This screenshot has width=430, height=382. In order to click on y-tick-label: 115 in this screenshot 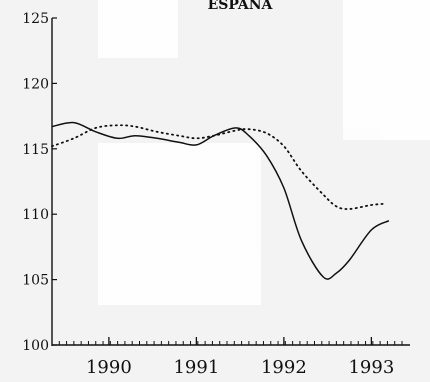, I will do `click(35, 150)`.